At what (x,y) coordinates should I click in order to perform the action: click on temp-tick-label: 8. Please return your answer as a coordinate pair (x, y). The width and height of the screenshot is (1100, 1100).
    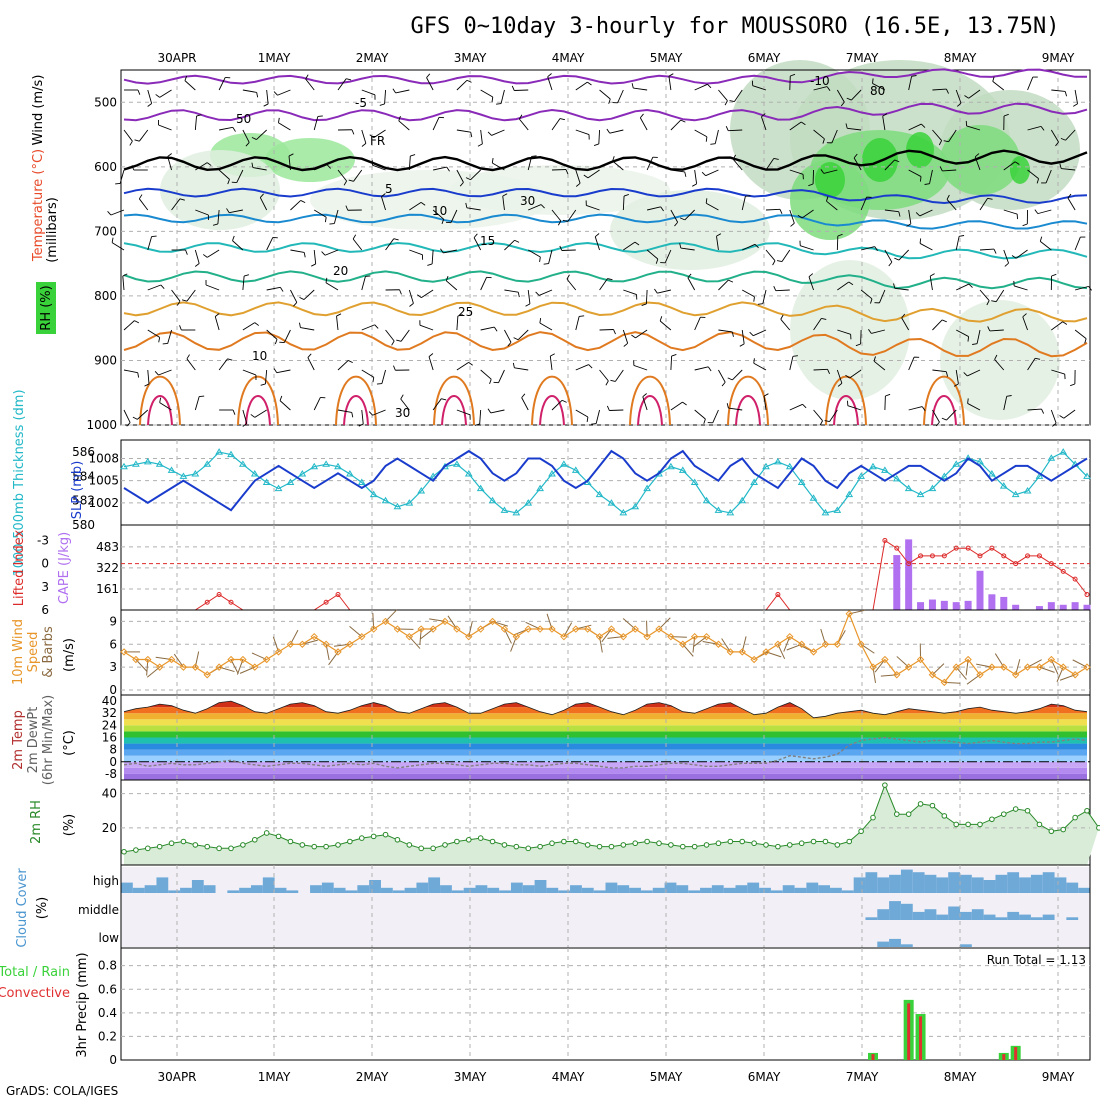
    Looking at the image, I should click on (113, 750).